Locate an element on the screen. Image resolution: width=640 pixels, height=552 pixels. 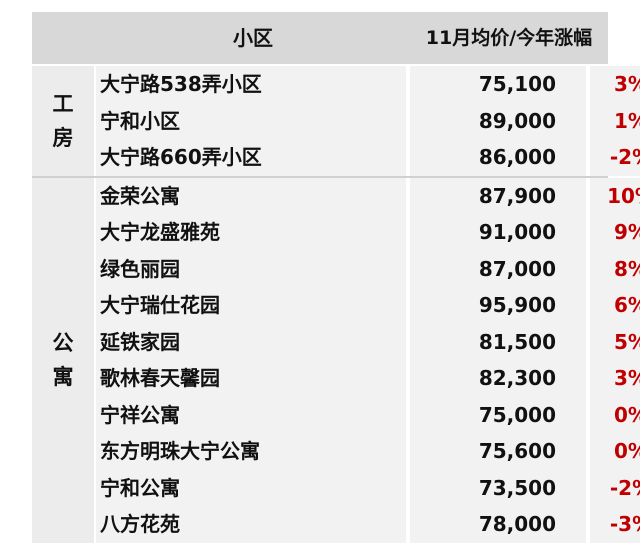
category-label: 工房 is located at coordinates (63, 120).